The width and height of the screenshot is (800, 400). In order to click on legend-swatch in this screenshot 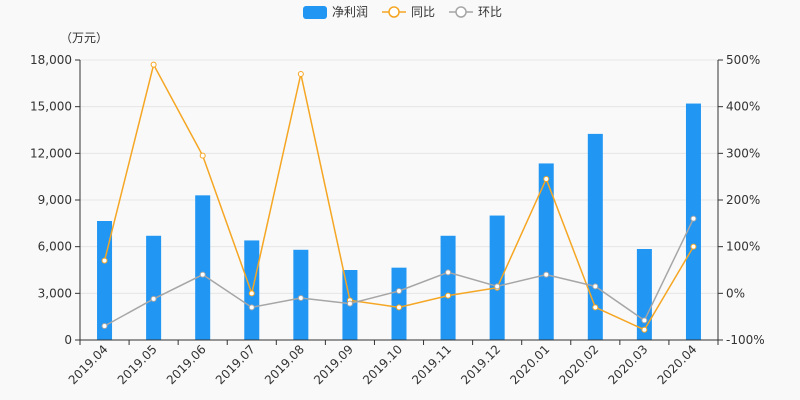, I will do `click(315, 12)`.